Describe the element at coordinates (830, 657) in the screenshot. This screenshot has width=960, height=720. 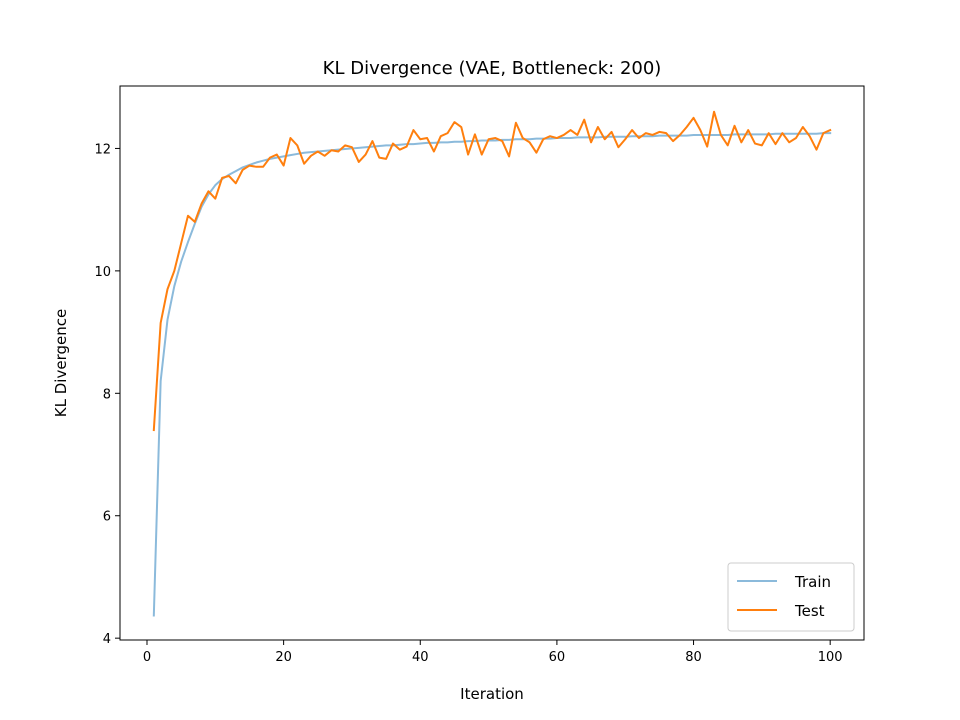
I see `x-tick-label: 100` at that location.